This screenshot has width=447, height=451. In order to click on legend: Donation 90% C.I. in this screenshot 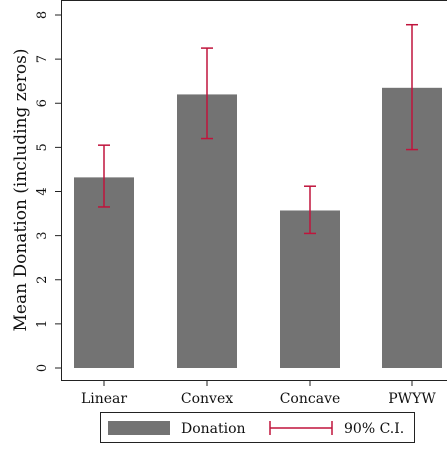, I will do `click(257, 427)`.